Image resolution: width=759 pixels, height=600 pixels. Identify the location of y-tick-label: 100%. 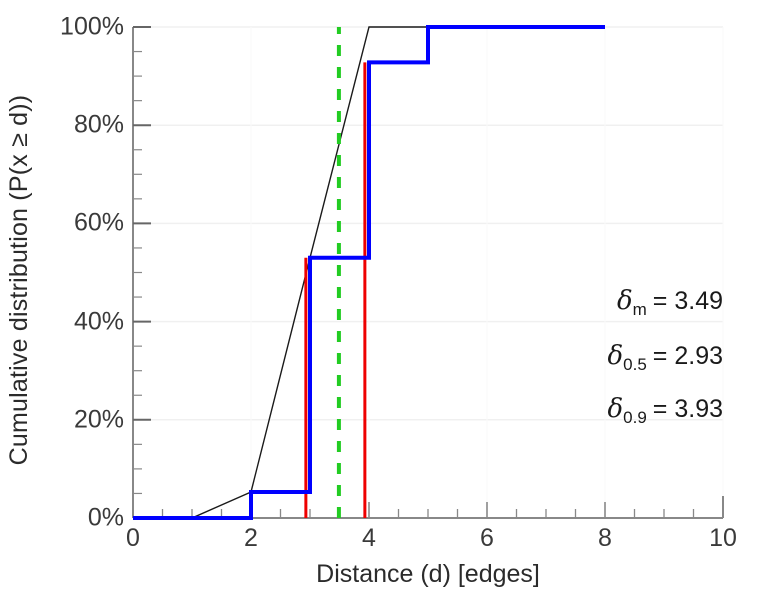
(92, 26).